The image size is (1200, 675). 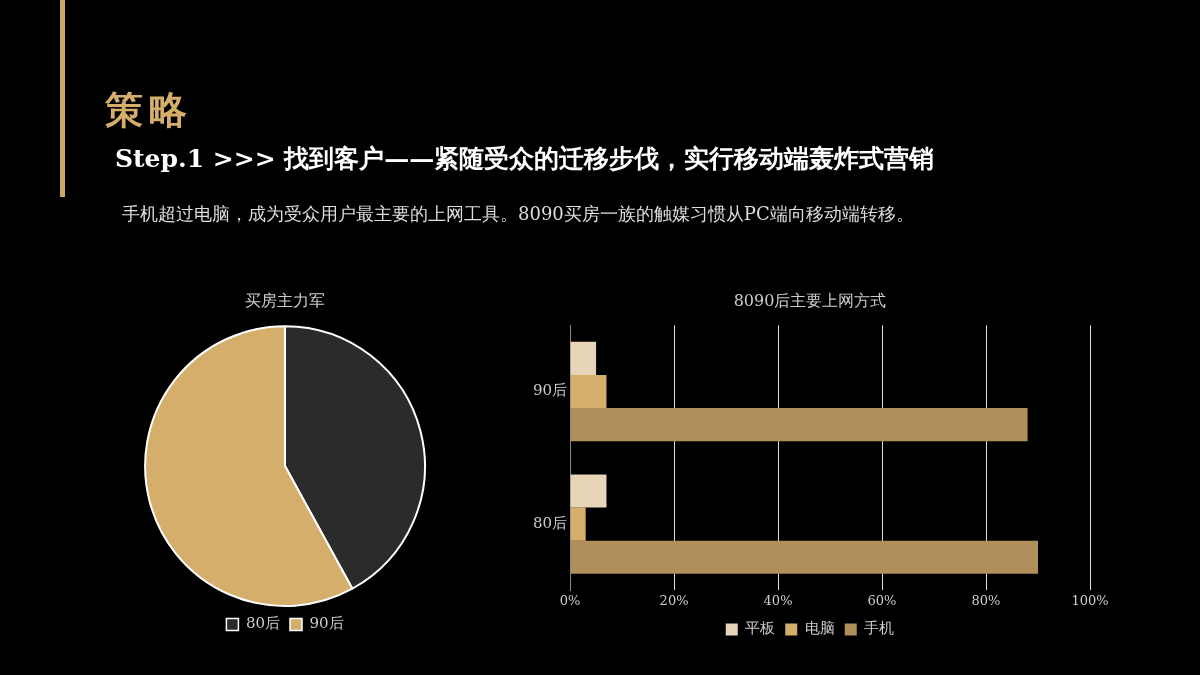 I want to click on x-tick-label: 20%, so click(x=674, y=600).